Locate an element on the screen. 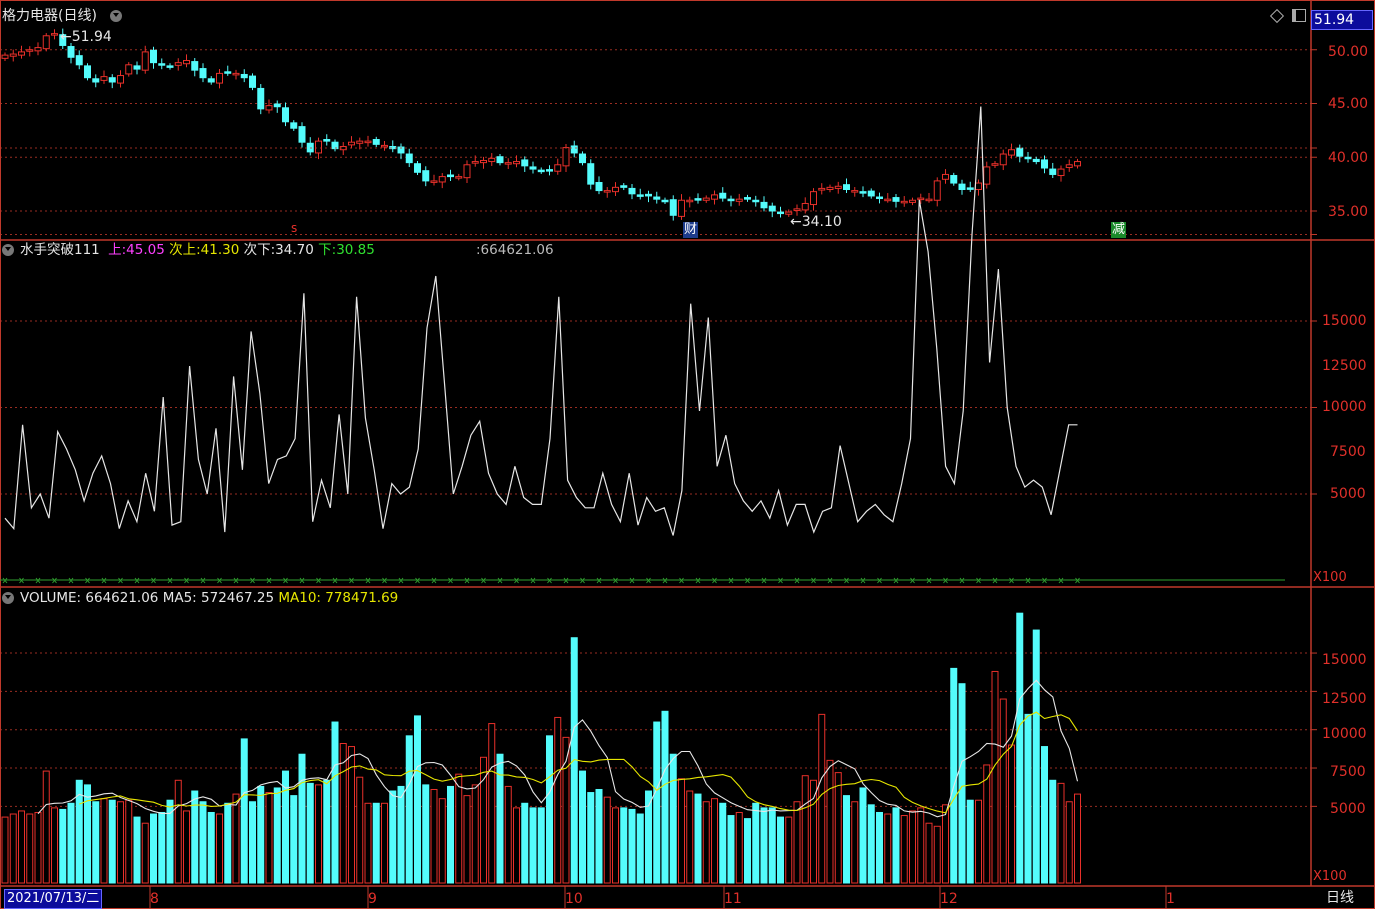  date-cursor-label: 2021/07/13/二 is located at coordinates (53, 899).